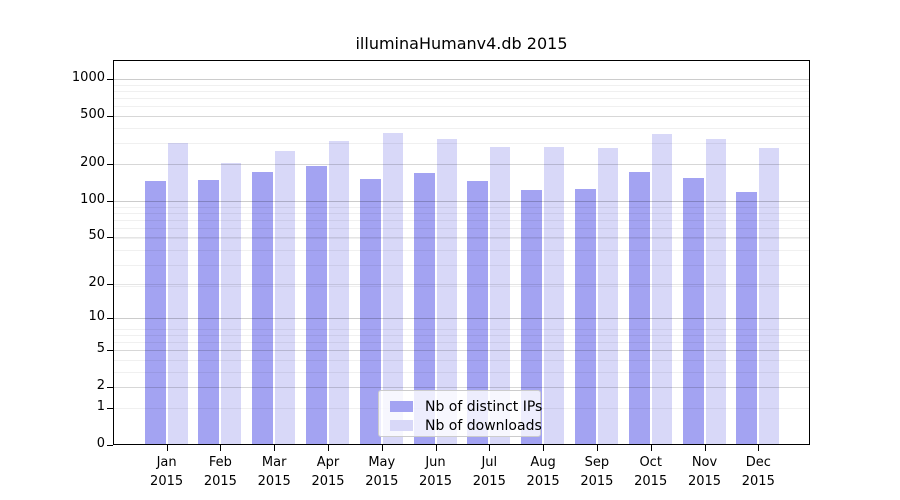  Describe the element at coordinates (461, 43) in the screenshot. I see `chart-title: illuminaHumanv4.db 2015` at that location.